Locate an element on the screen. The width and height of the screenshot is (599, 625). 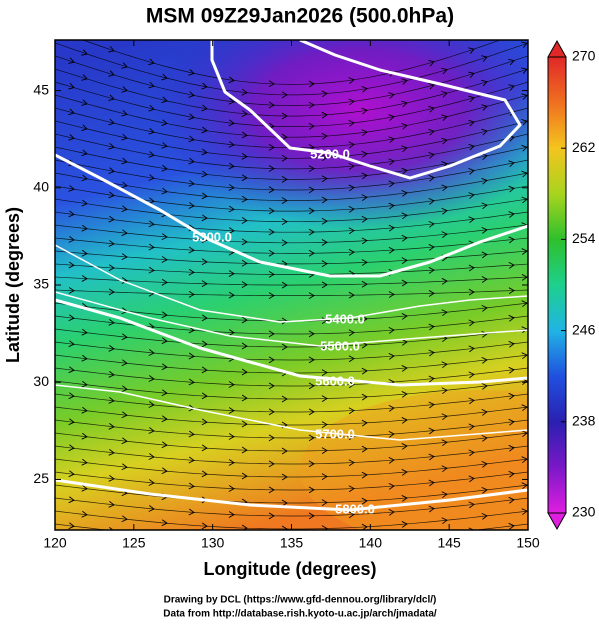
colorbar-tick-label: 254 is located at coordinates (584, 238).